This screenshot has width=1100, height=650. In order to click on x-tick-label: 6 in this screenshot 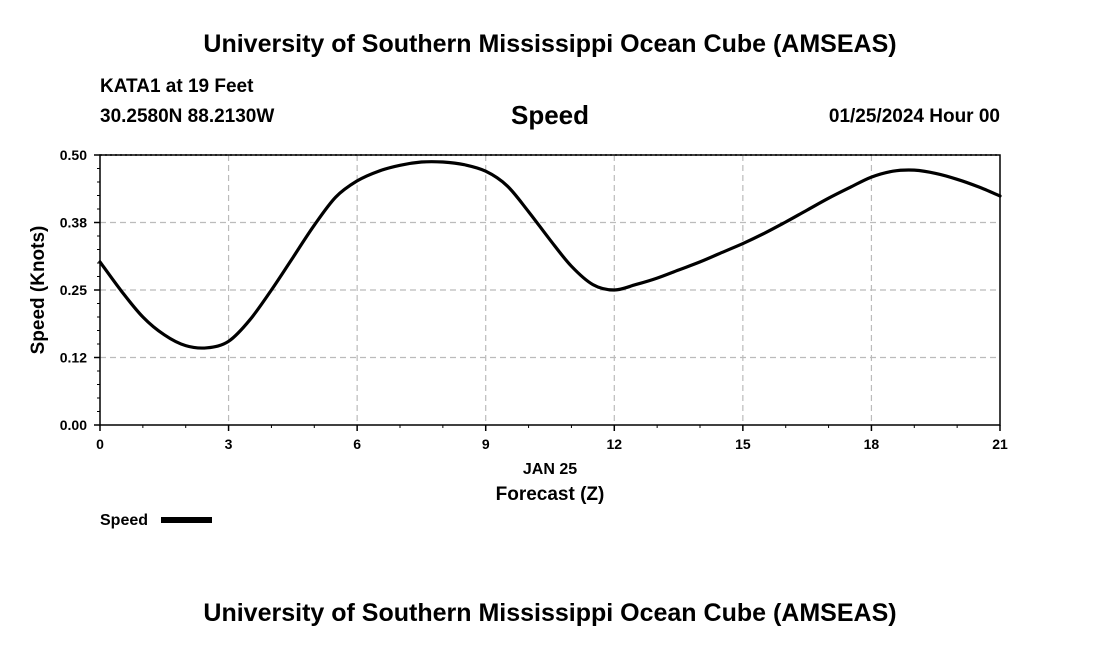, I will do `click(357, 444)`.